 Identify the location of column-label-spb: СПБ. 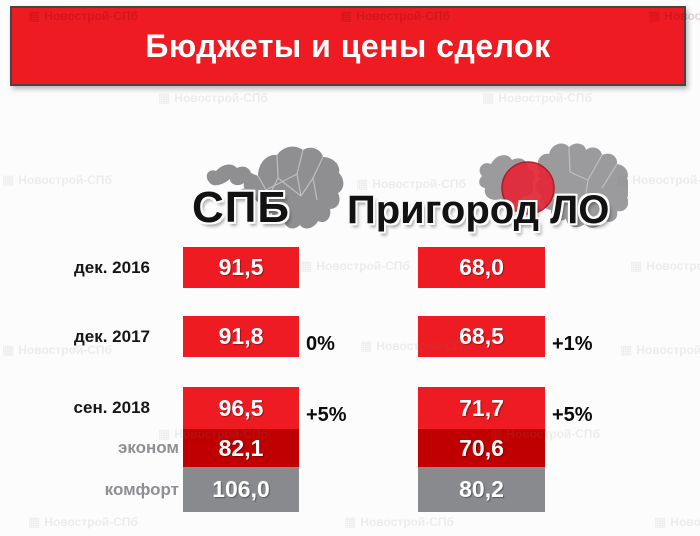
(241, 207).